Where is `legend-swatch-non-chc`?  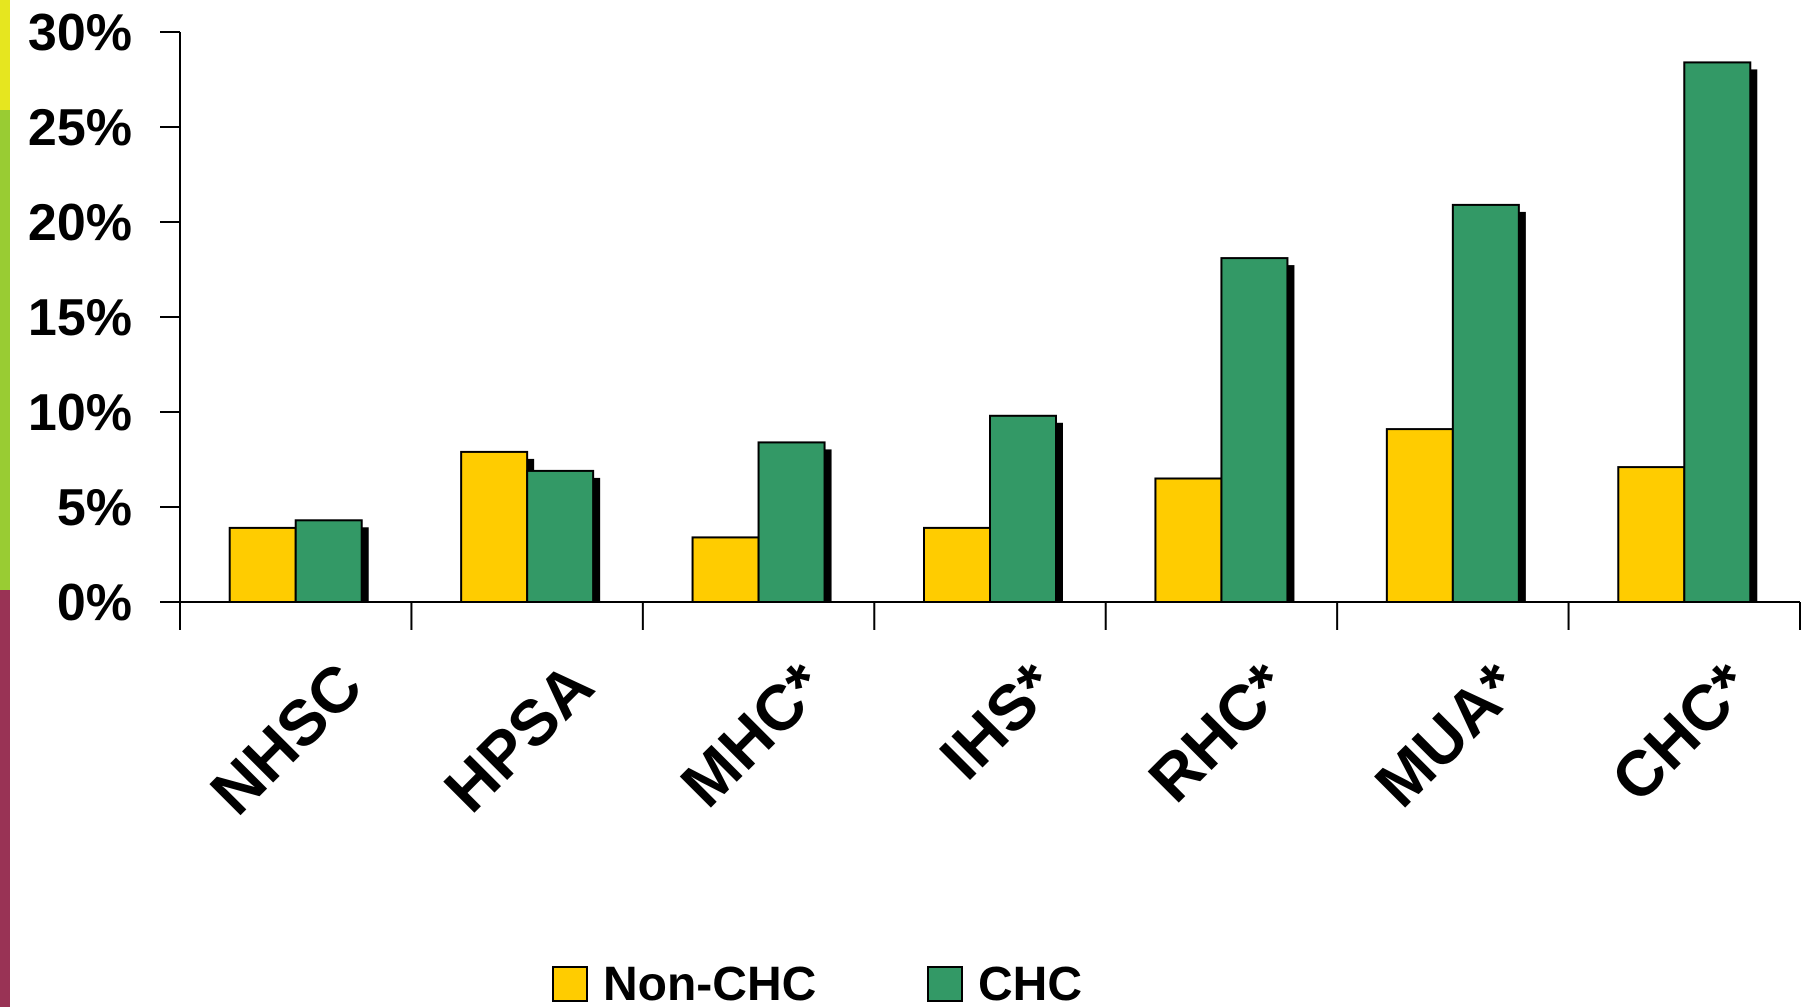
legend-swatch-non-chc is located at coordinates (570, 984).